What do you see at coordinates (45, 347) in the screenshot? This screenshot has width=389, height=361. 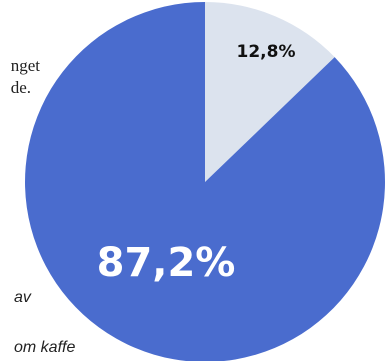 I see `background-text-fragment-4: om kaffe` at bounding box center [45, 347].